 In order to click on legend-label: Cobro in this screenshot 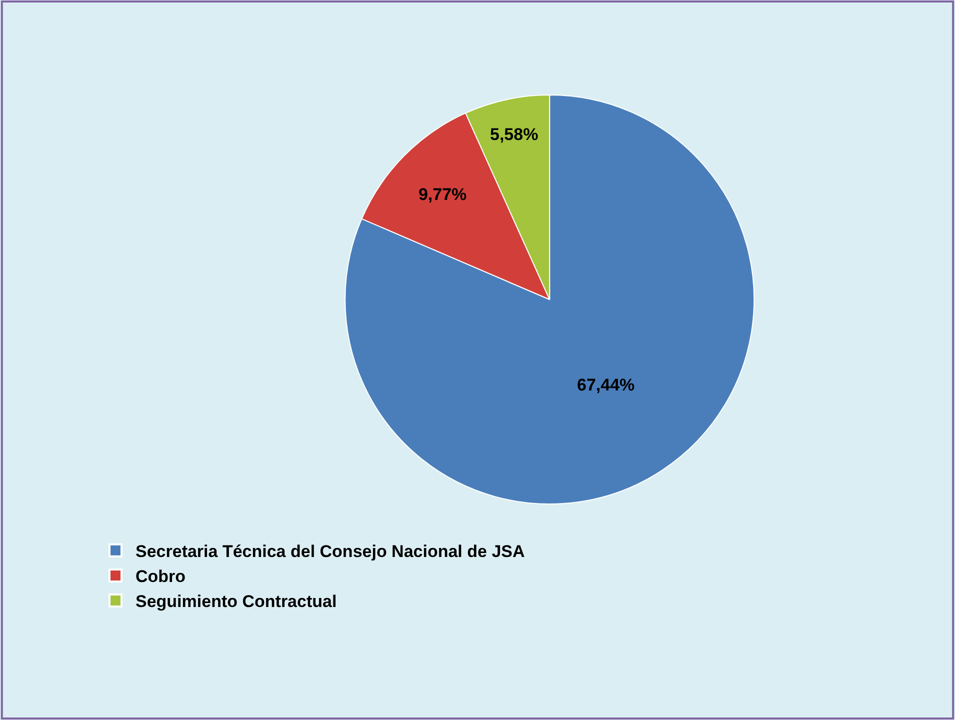, I will do `click(161, 576)`.